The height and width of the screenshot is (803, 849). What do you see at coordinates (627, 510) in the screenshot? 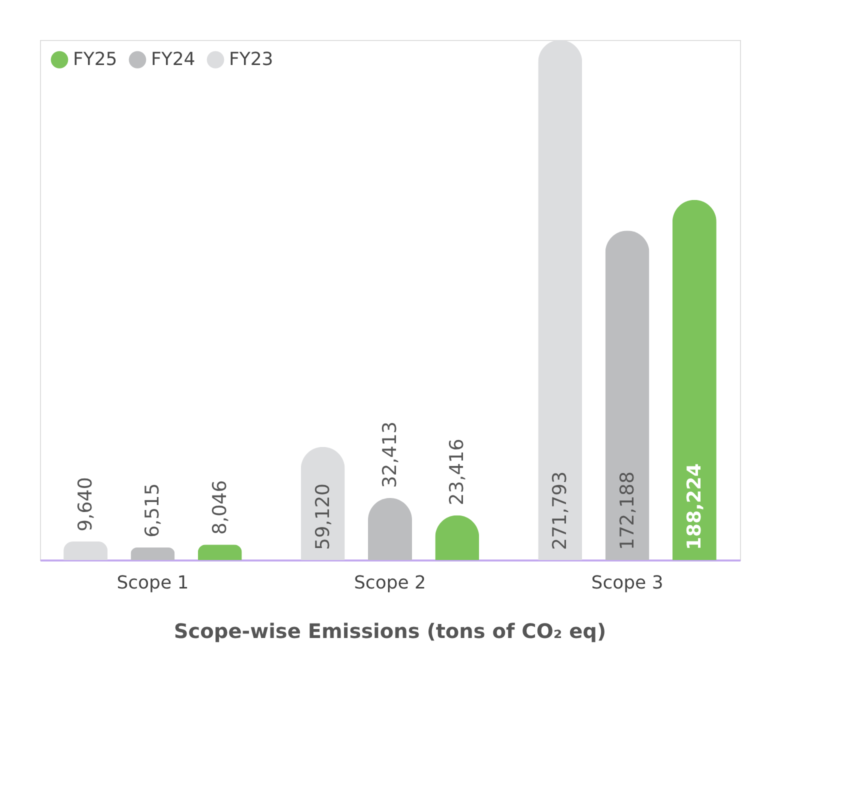
I see `data-label: 172,188` at bounding box center [627, 510].